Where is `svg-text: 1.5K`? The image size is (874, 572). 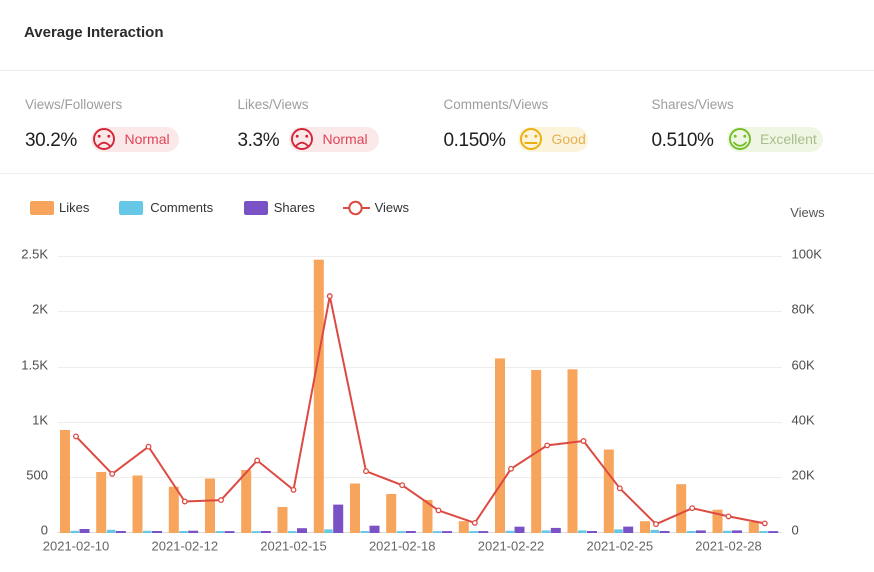 svg-text: 1.5K is located at coordinates (34, 365).